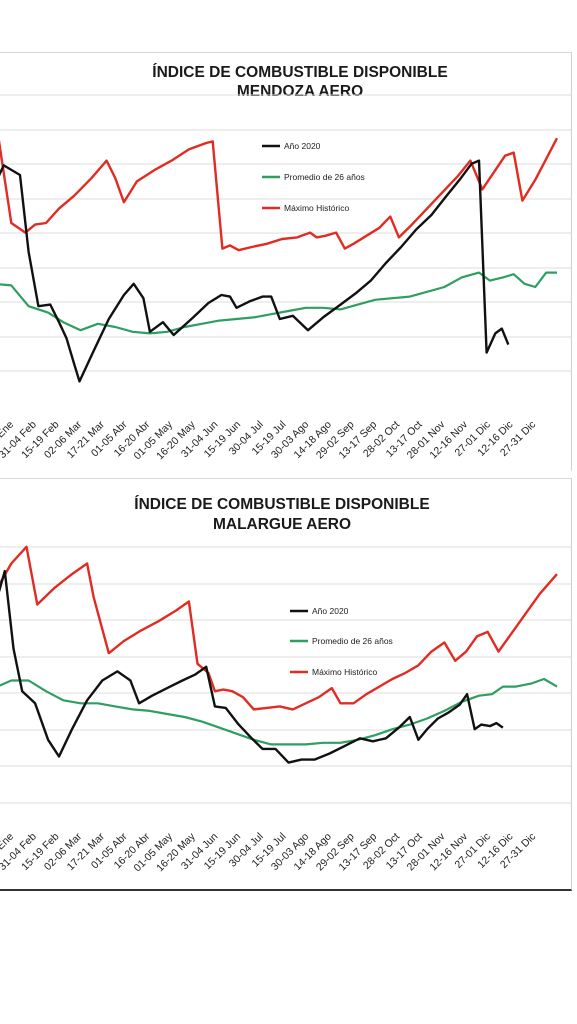 This screenshot has height=1024, width=577. I want to click on chart-subtitle: MALARGUE AERO, so click(282, 524).